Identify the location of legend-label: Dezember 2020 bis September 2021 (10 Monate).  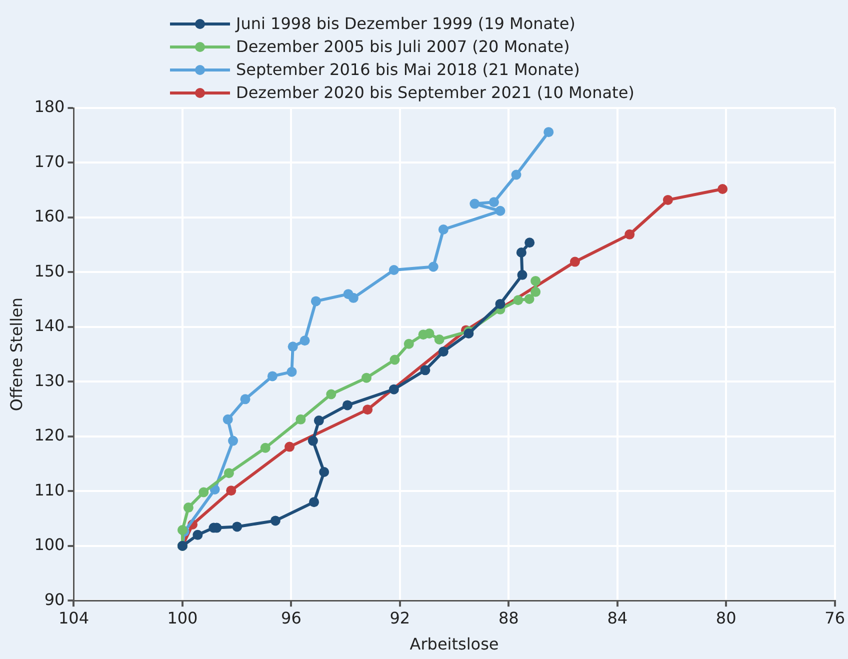
(435, 93).